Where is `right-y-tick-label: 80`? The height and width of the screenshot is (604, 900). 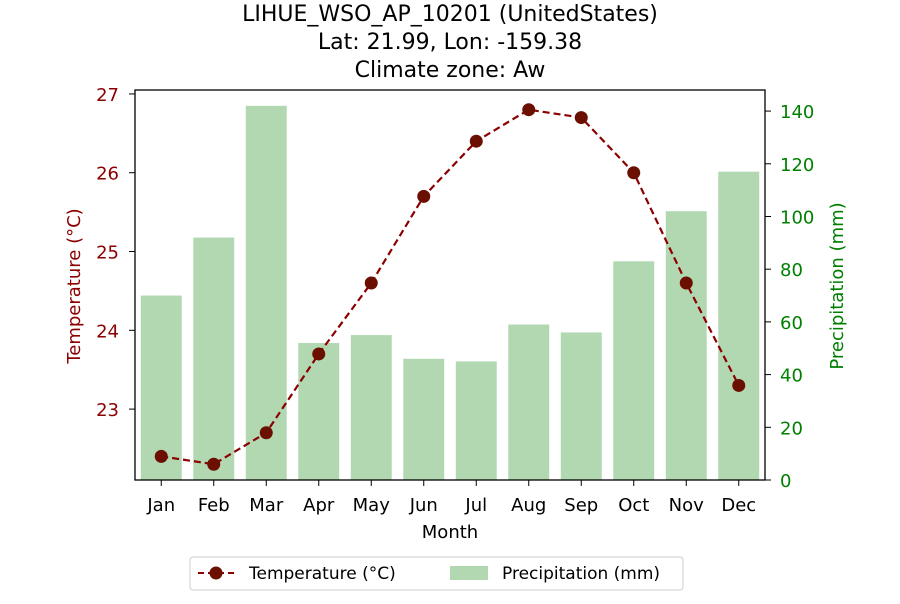
right-y-tick-label: 80 is located at coordinates (791, 270).